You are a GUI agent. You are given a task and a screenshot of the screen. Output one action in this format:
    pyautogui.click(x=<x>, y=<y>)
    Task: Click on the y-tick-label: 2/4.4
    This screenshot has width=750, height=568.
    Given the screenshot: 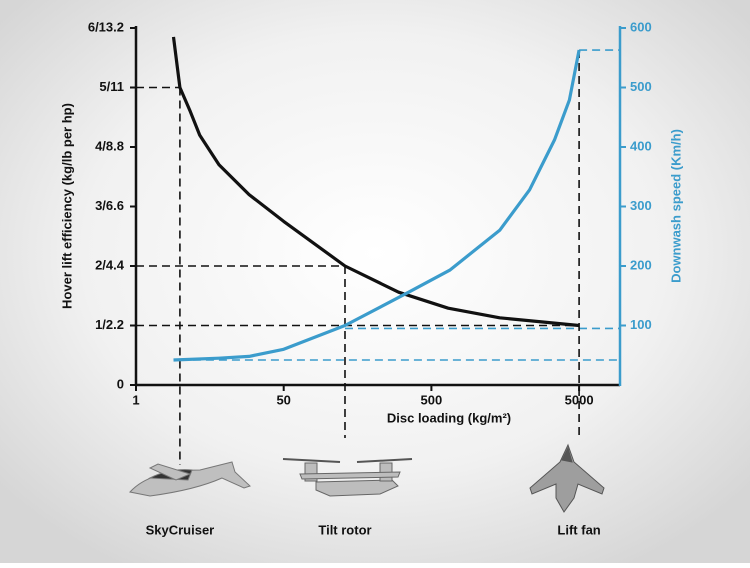 What is the action you would take?
    pyautogui.click(x=110, y=264)
    